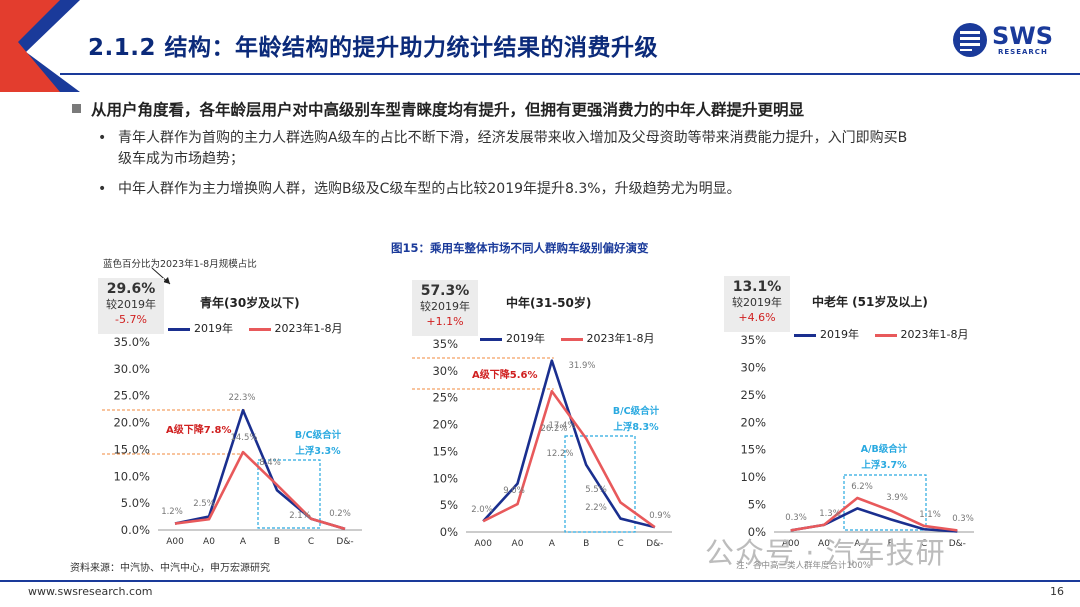  Describe the element at coordinates (660, 516) in the screenshot. I see `data-label: 0.9%` at that location.